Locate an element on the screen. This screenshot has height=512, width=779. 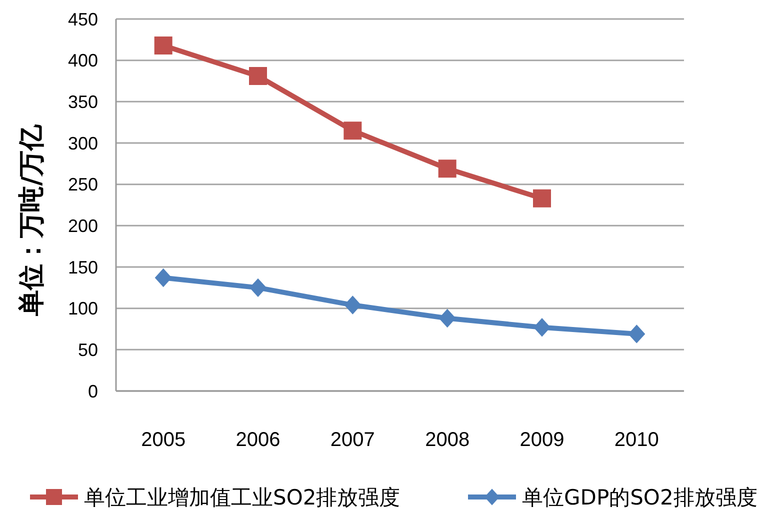
x-tick-label: 2010 is located at coordinates (636, 440).